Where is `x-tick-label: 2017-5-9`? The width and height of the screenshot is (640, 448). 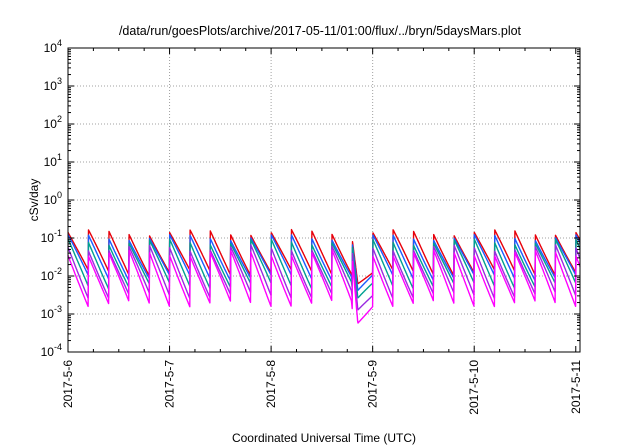
x-tick-label: 2017-5-9 is located at coordinates (373, 384).